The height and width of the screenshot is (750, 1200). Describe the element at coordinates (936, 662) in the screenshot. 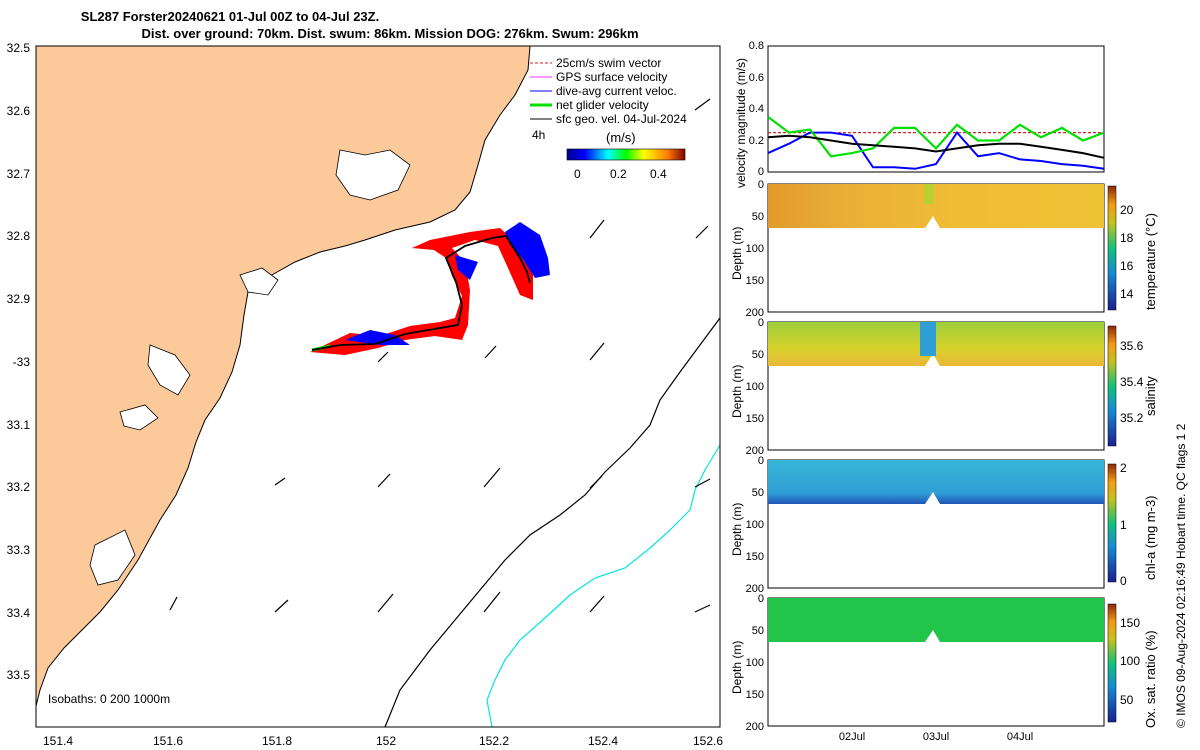

I see `oxsat-section` at that location.